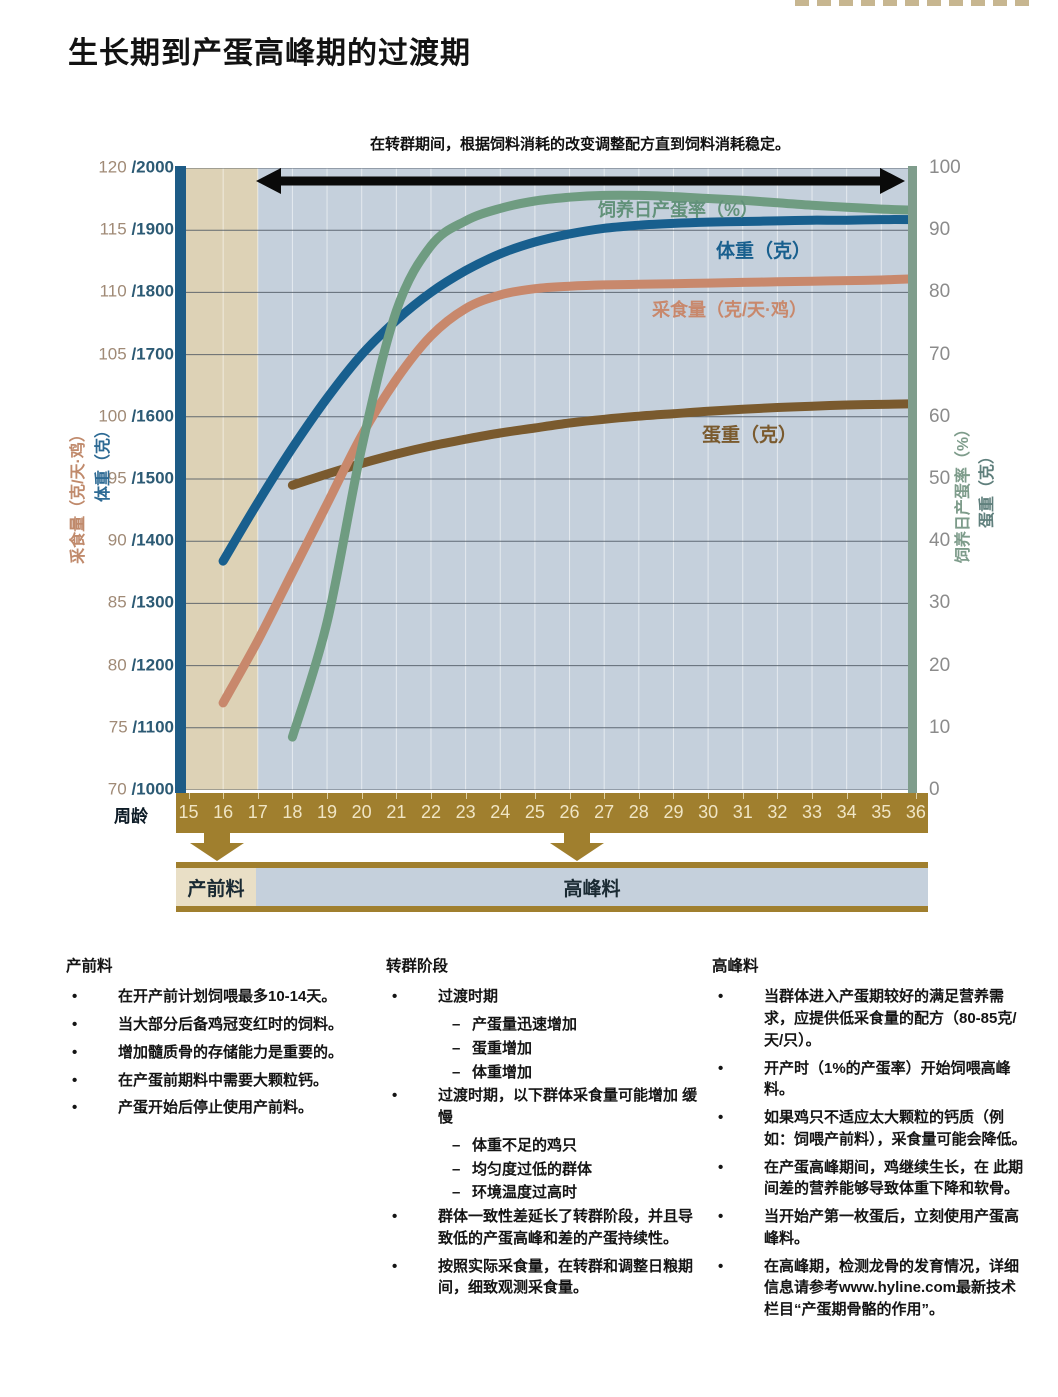  I want to click on note-item-text: 产蛋开始后停止使用产前料。, so click(216, 1108).